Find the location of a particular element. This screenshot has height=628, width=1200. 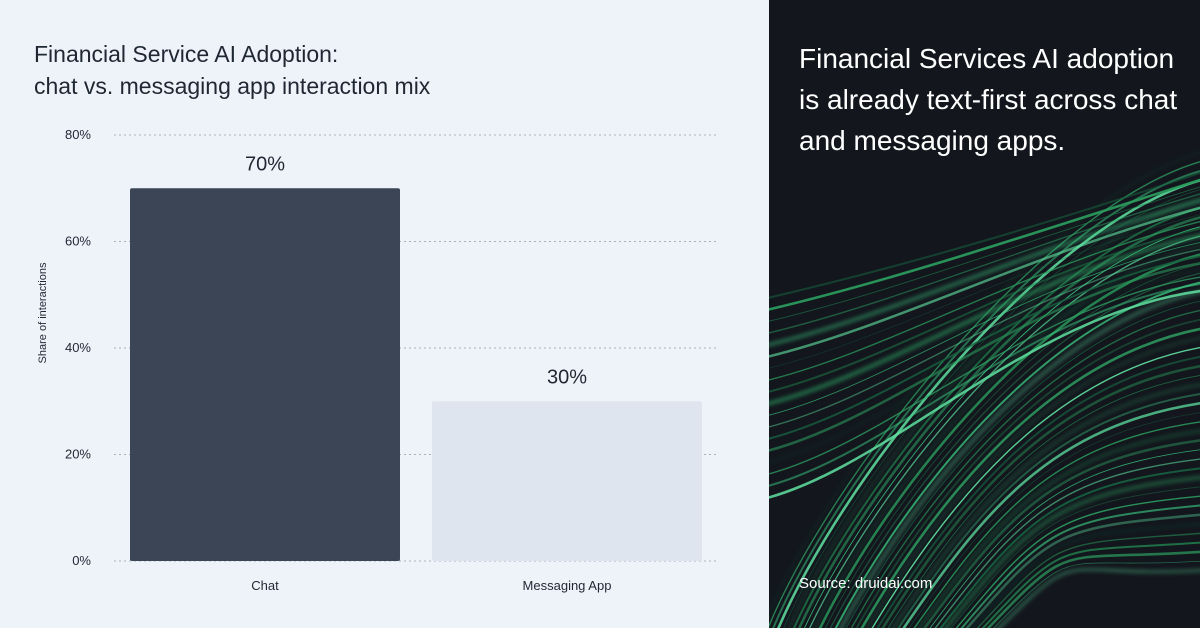

y-axis-label: Share of interactions is located at coordinates (43, 312).